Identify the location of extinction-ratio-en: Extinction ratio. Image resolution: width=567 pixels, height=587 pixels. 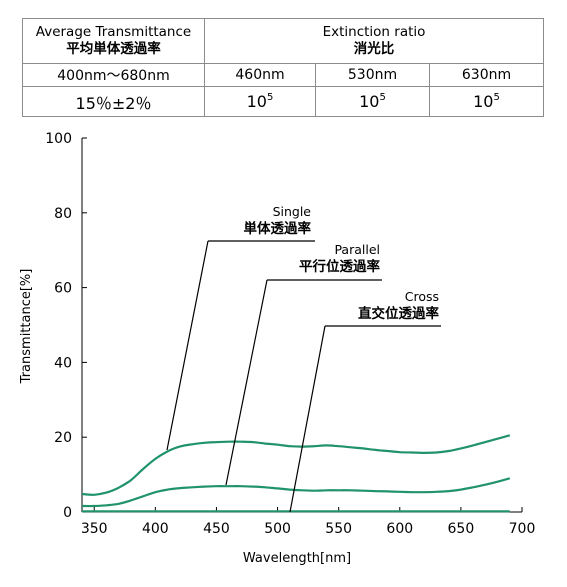
(374, 32).